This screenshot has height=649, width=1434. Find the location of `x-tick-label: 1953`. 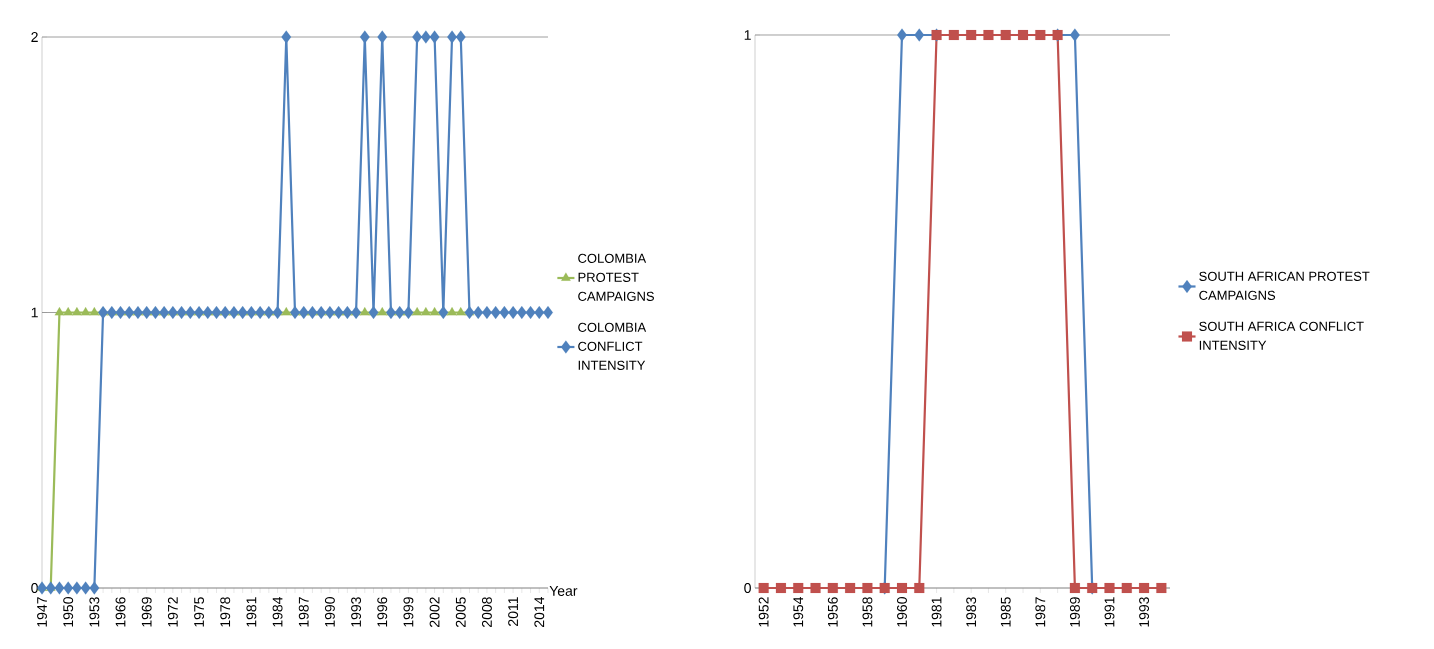

x-tick-label: 1953 is located at coordinates (94, 612).